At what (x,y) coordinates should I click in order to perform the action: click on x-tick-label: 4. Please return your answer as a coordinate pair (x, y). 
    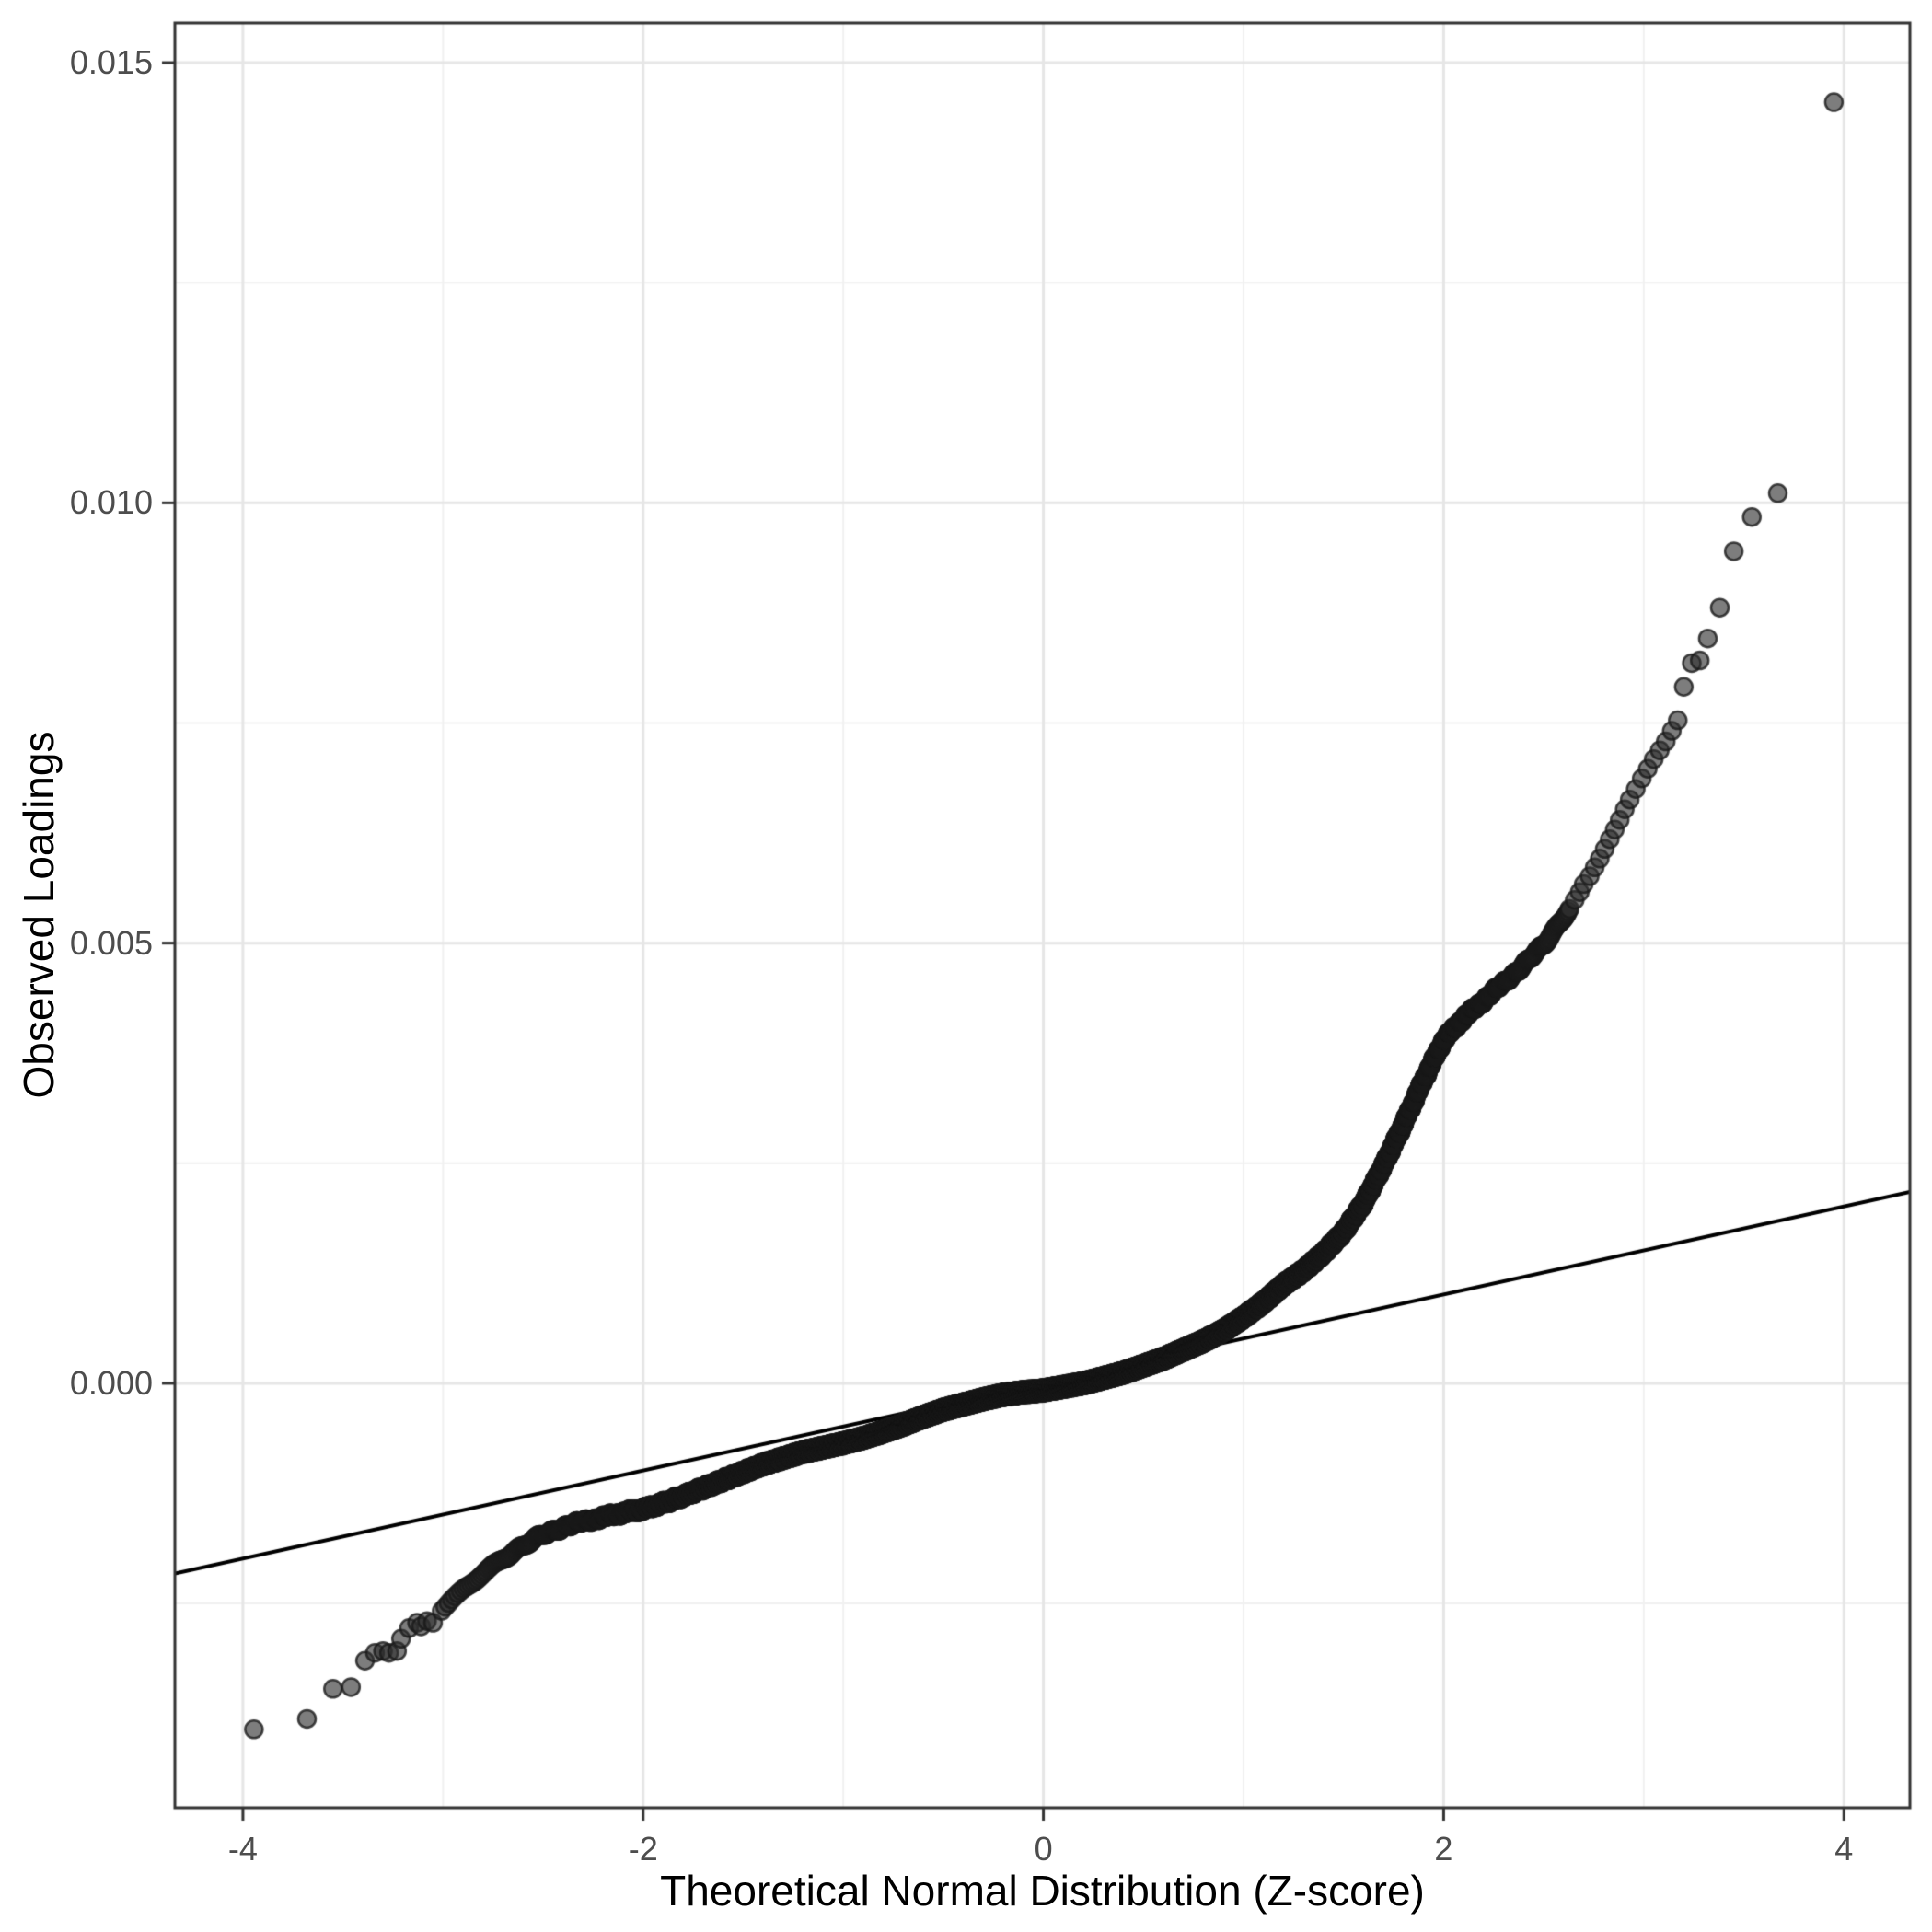
    Looking at the image, I should click on (1844, 1849).